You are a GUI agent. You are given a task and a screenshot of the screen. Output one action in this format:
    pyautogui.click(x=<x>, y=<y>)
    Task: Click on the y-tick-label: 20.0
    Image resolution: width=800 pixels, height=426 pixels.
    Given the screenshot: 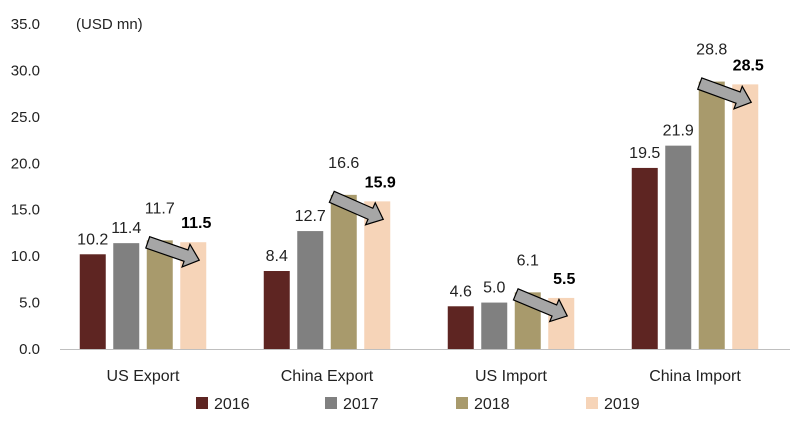 What is the action you would take?
    pyautogui.click(x=25, y=163)
    